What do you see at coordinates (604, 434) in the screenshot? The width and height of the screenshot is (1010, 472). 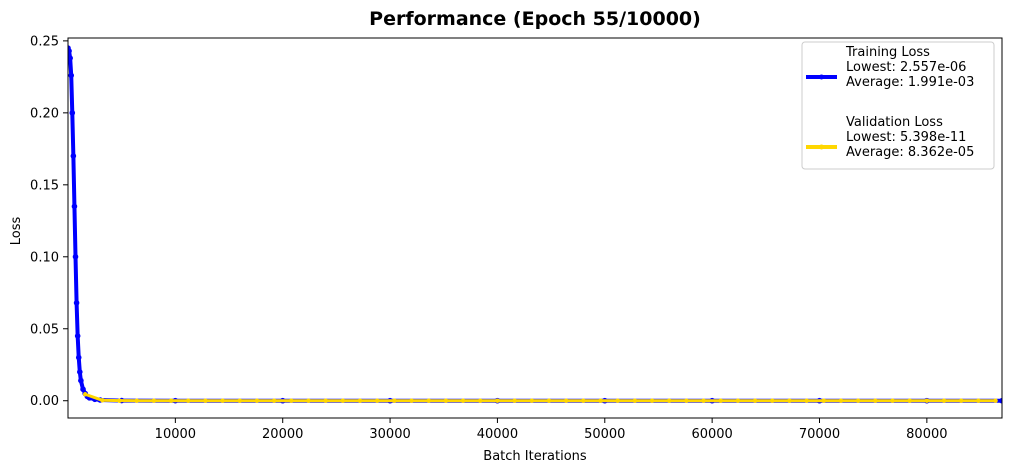 I see `x-tick-label: 50000` at bounding box center [604, 434].